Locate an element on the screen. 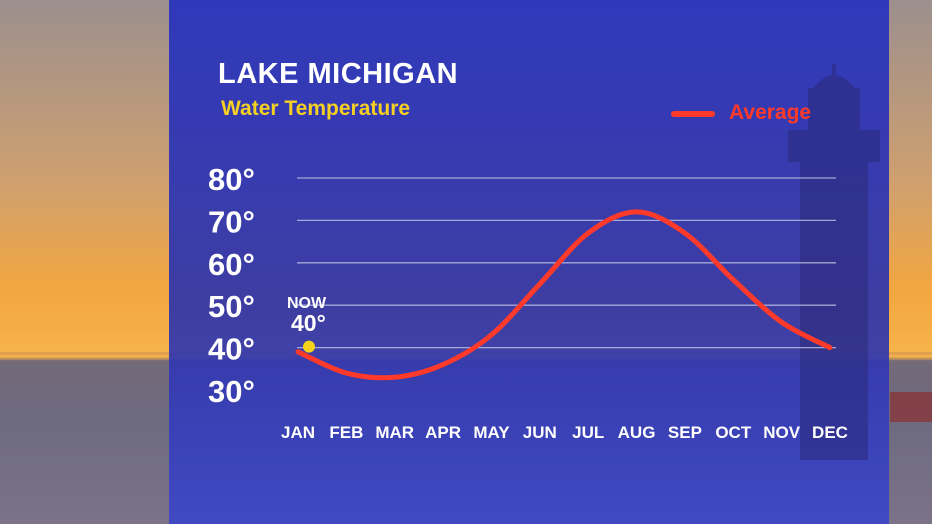 The image size is (932, 524). now-marker is located at coordinates (309, 346).